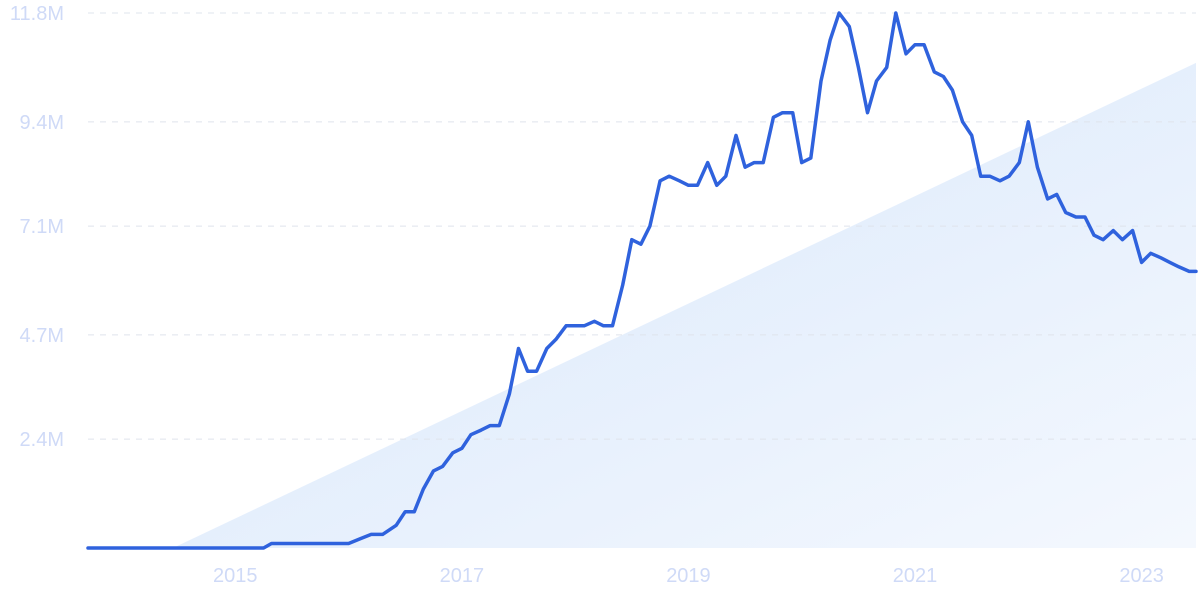  I want to click on y-tick-label: 7.1M, so click(42, 227).